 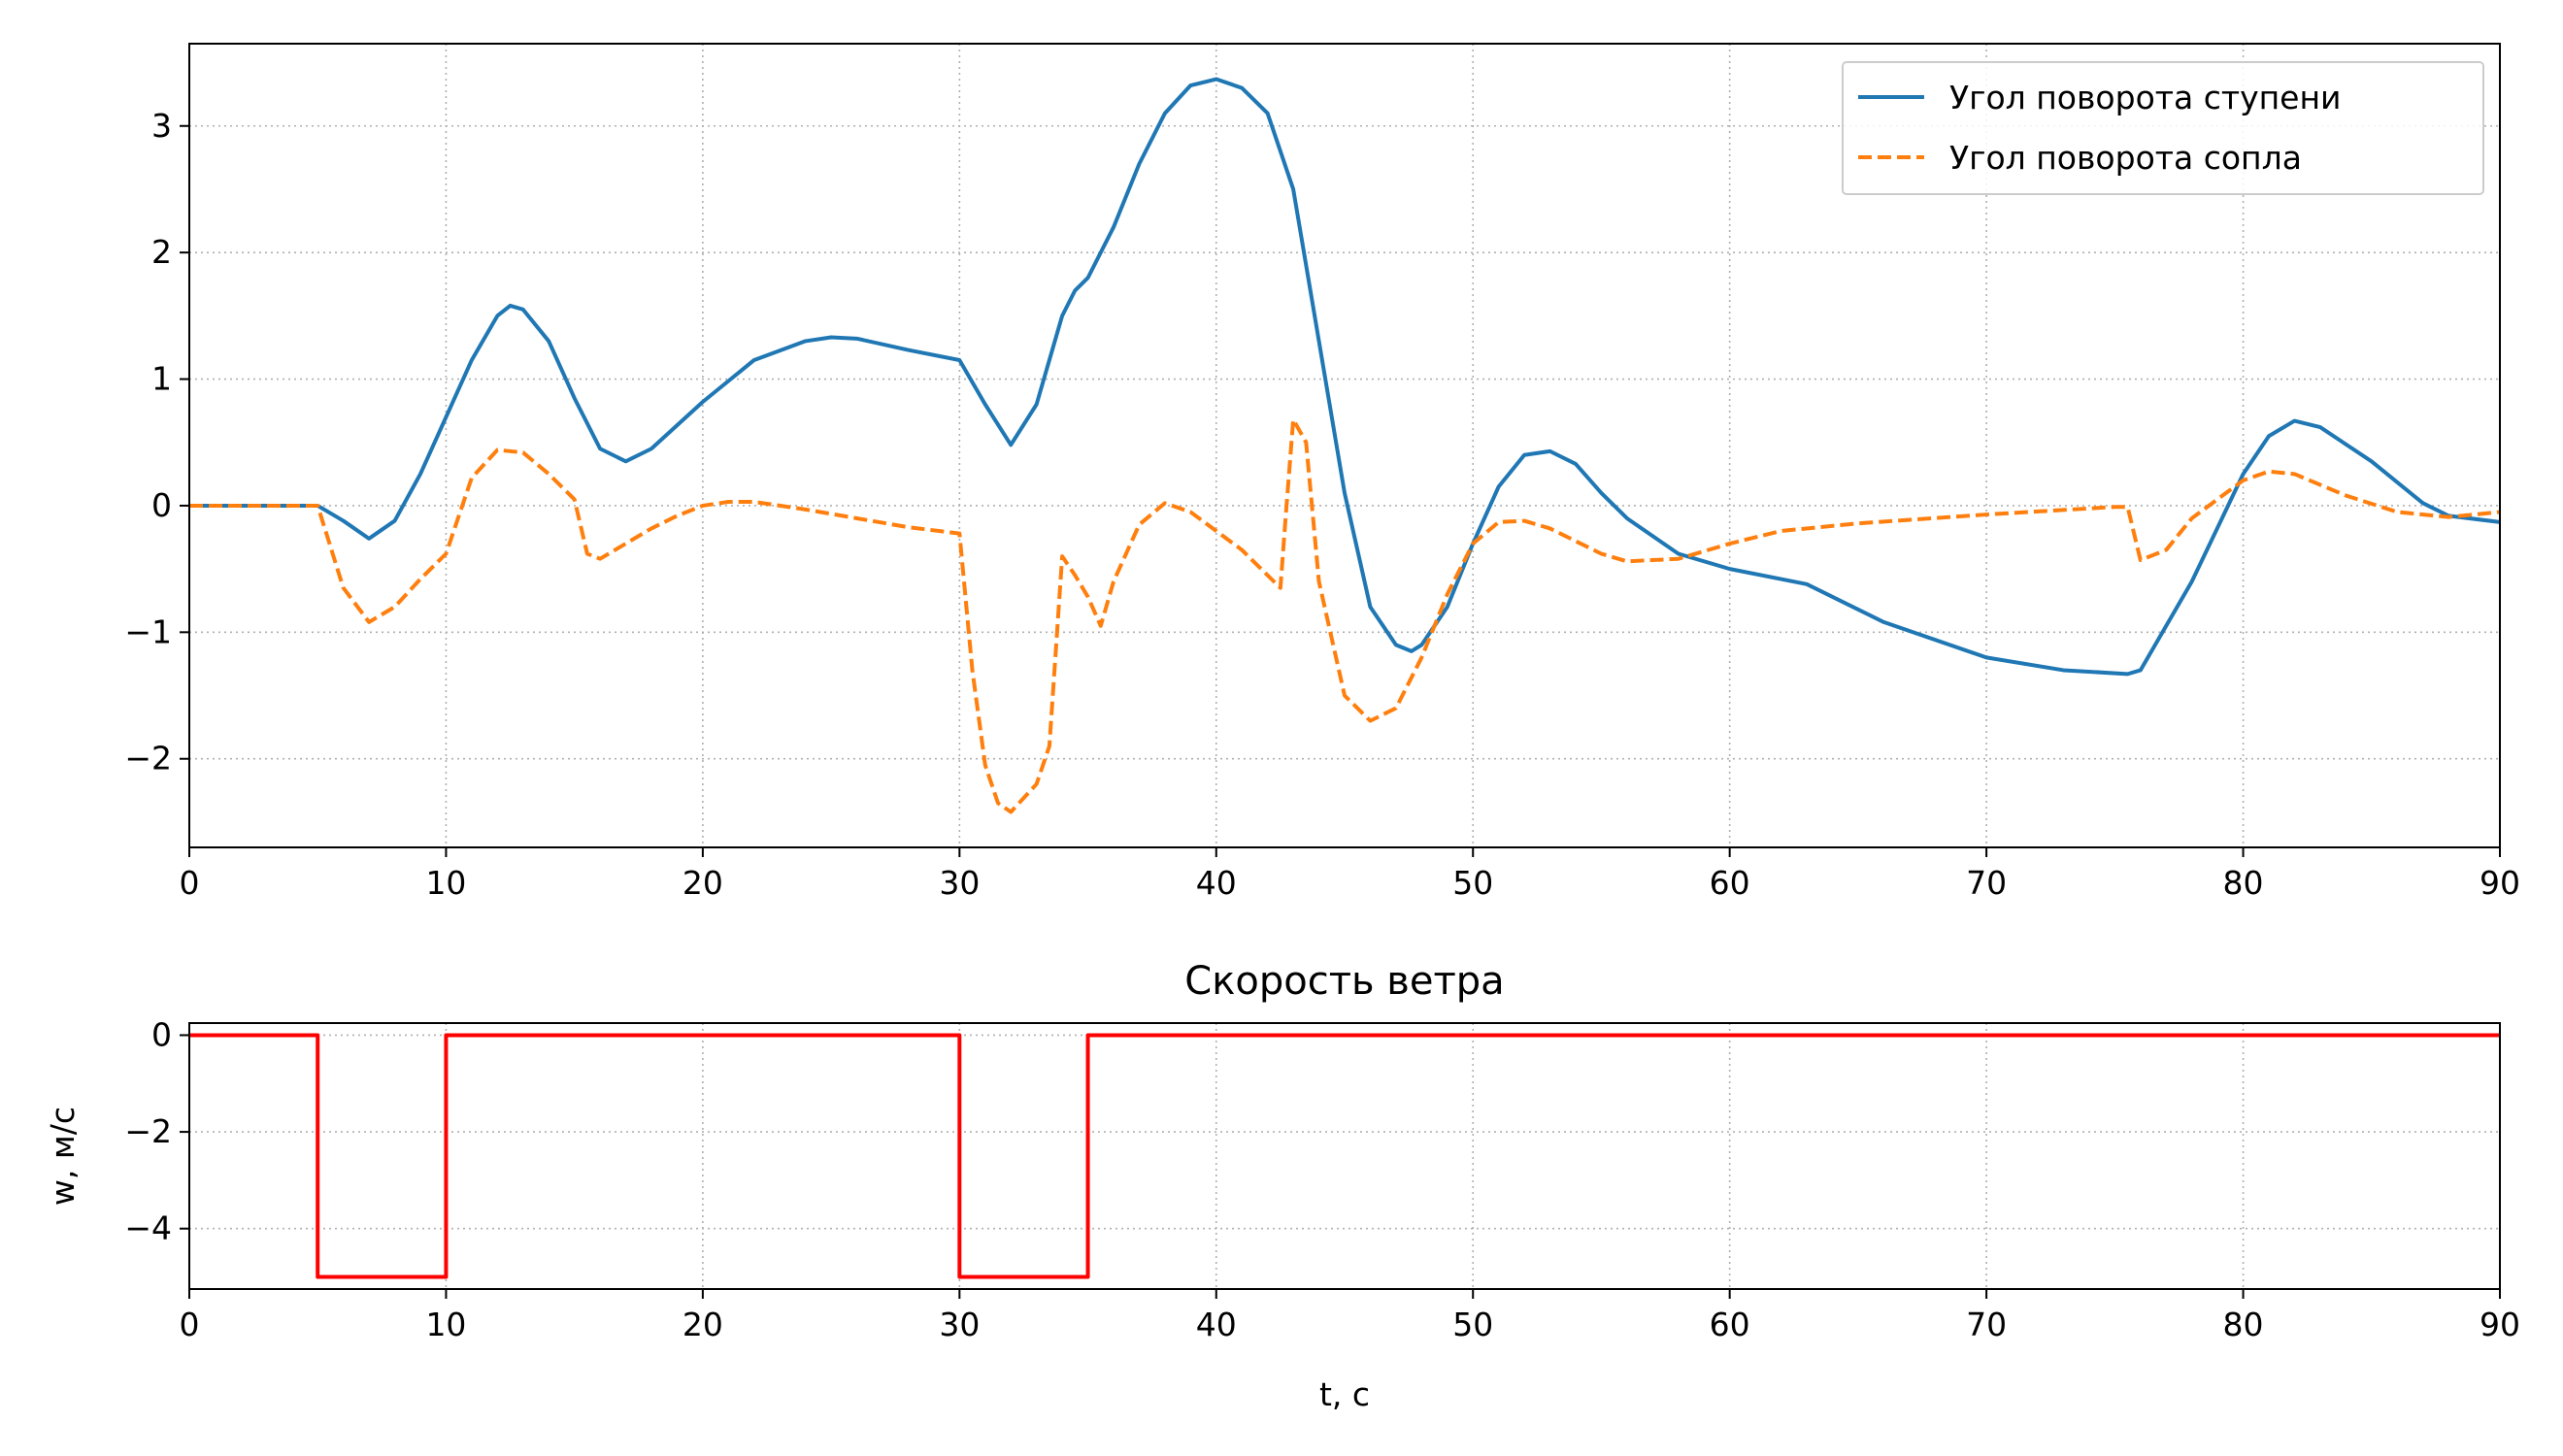 I want to click on angle-plot-x-ticks: 0 10 20 30 40 50 60 70 80 90, so click(x=1350, y=874).